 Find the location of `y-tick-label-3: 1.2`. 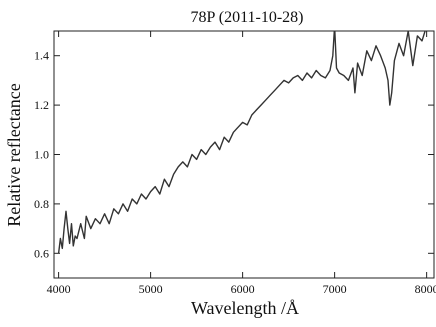

y-tick-label-3: 1.2 is located at coordinates (41, 105).